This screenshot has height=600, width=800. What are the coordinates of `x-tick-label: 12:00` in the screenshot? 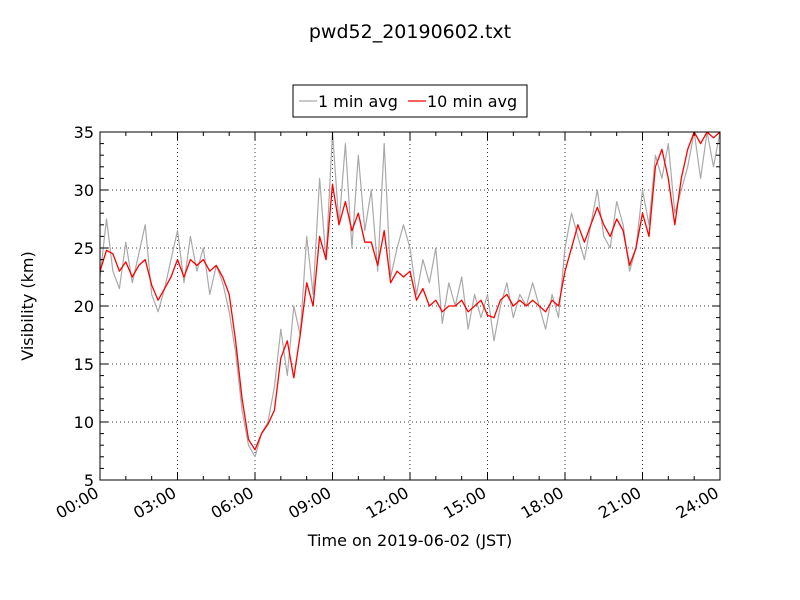 It's located at (387, 503).